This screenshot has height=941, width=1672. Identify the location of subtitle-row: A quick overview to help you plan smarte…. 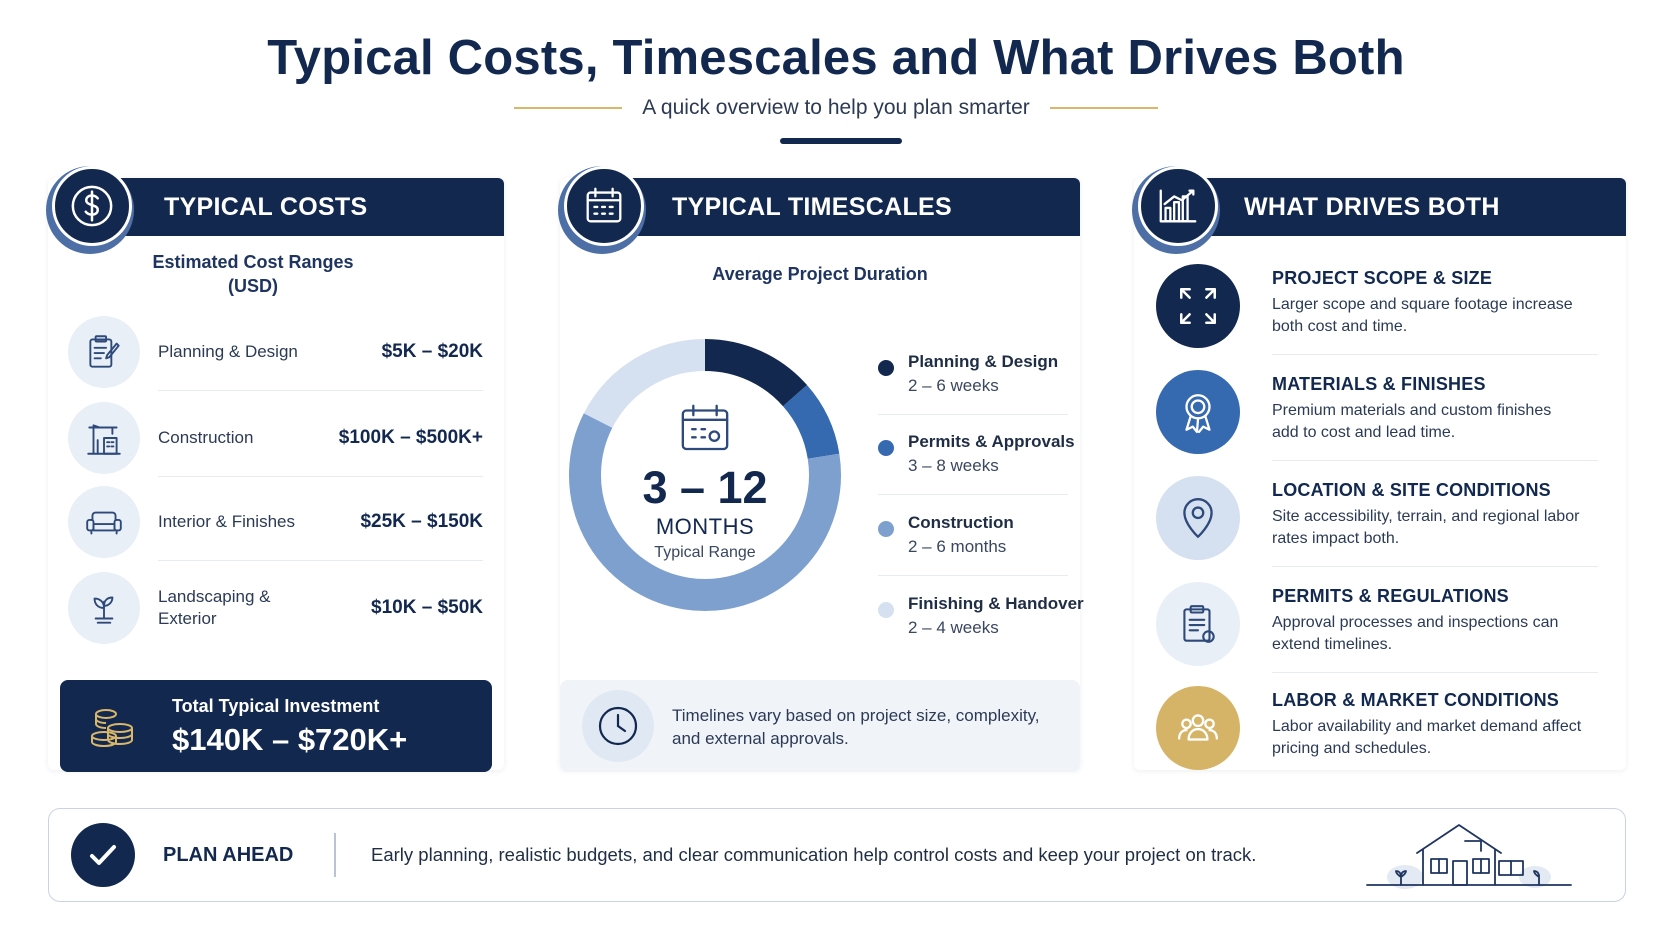
(836, 108).